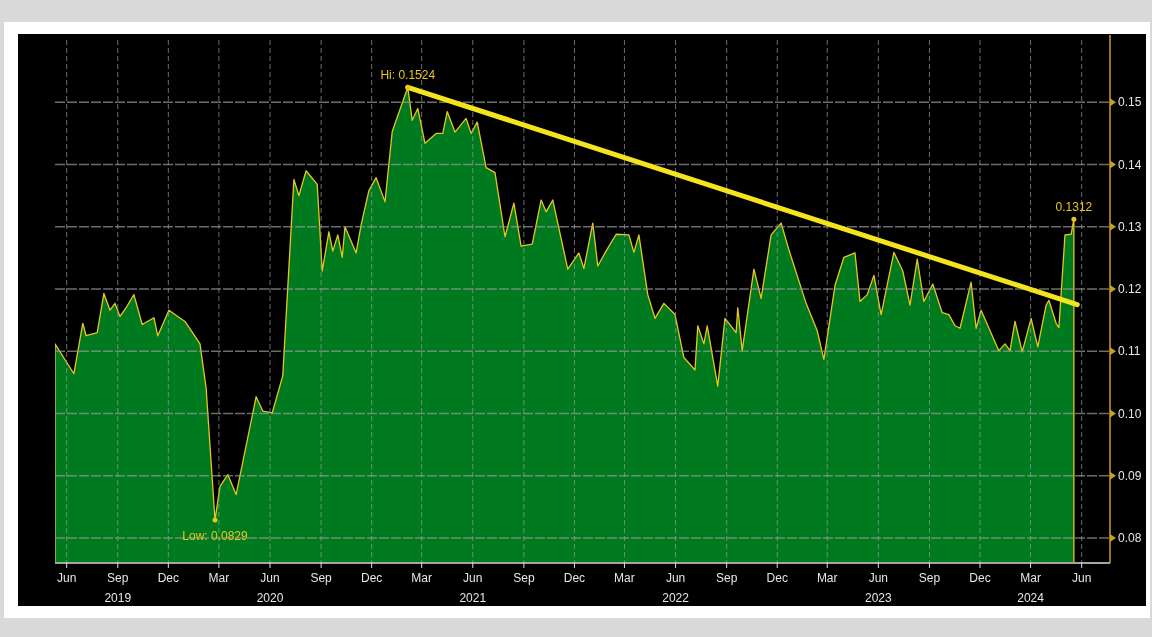 This screenshot has height=637, width=1152. I want to click on y-tick-label: 0.15, so click(1130, 102).